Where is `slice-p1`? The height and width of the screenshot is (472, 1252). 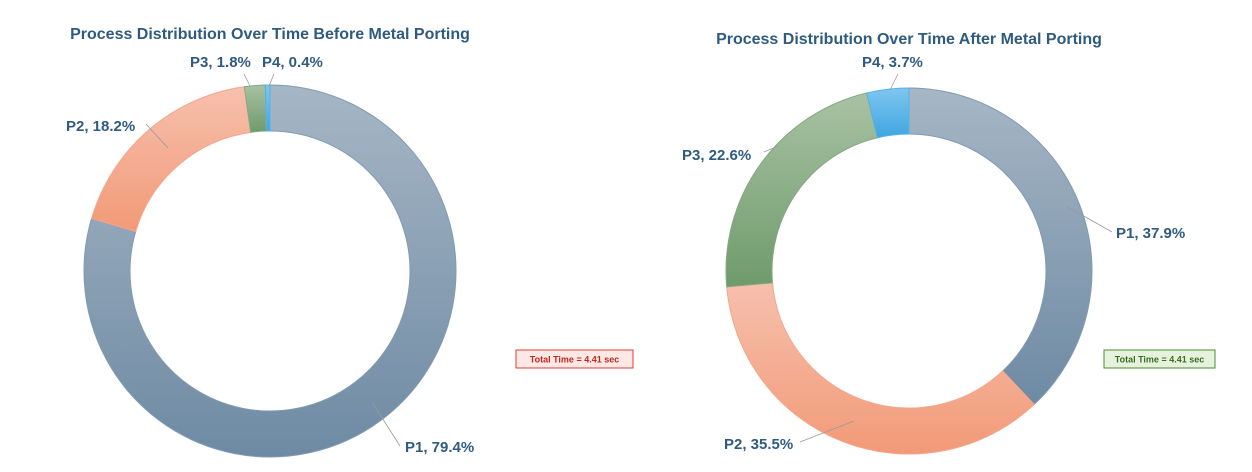
slice-p1 is located at coordinates (1000, 246).